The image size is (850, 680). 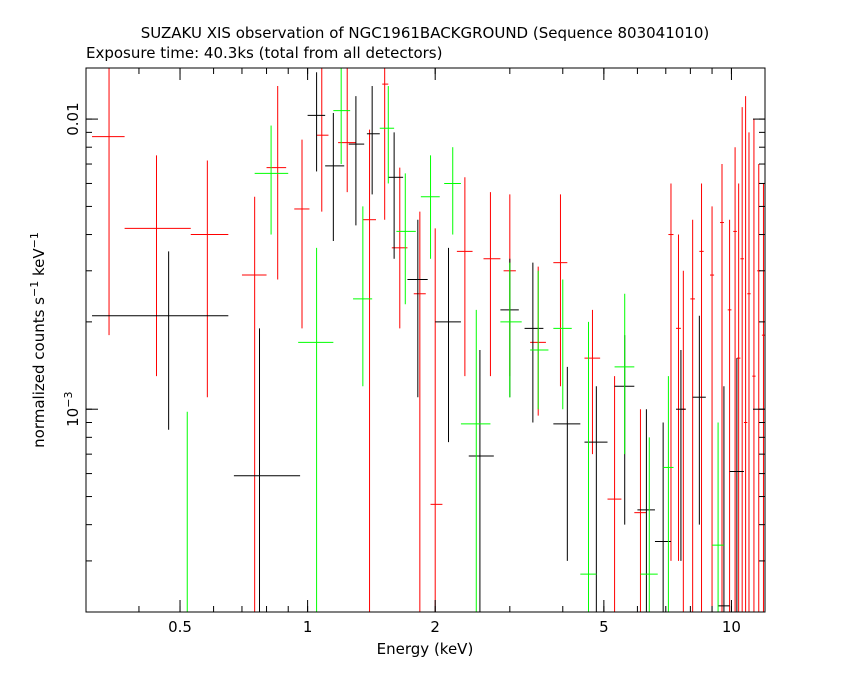 What do you see at coordinates (308, 627) in the screenshot?
I see `x-tick-label: 1` at bounding box center [308, 627].